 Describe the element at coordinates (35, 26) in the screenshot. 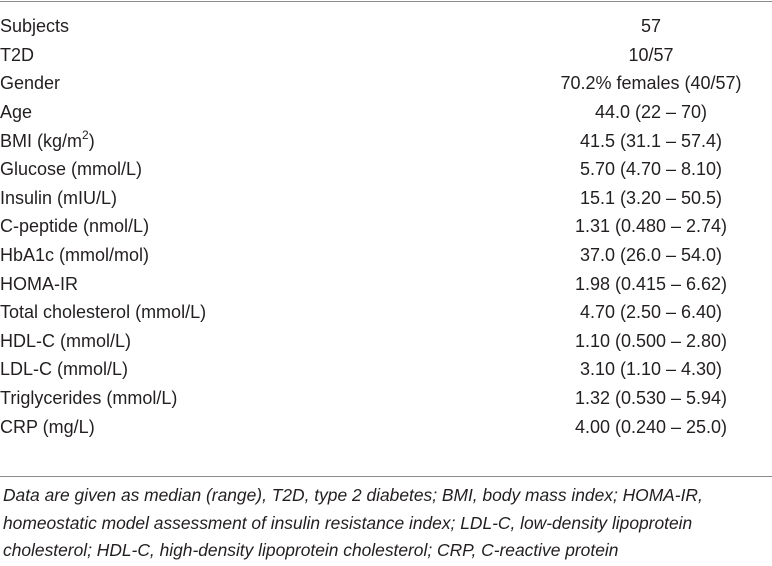

I see `row-label: Subjects` at that location.